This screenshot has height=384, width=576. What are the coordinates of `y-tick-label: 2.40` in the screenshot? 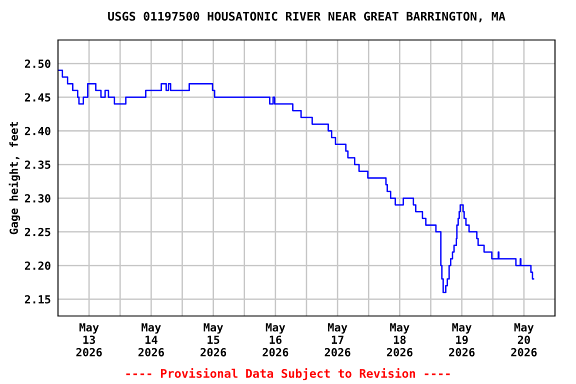 It's located at (37, 131).